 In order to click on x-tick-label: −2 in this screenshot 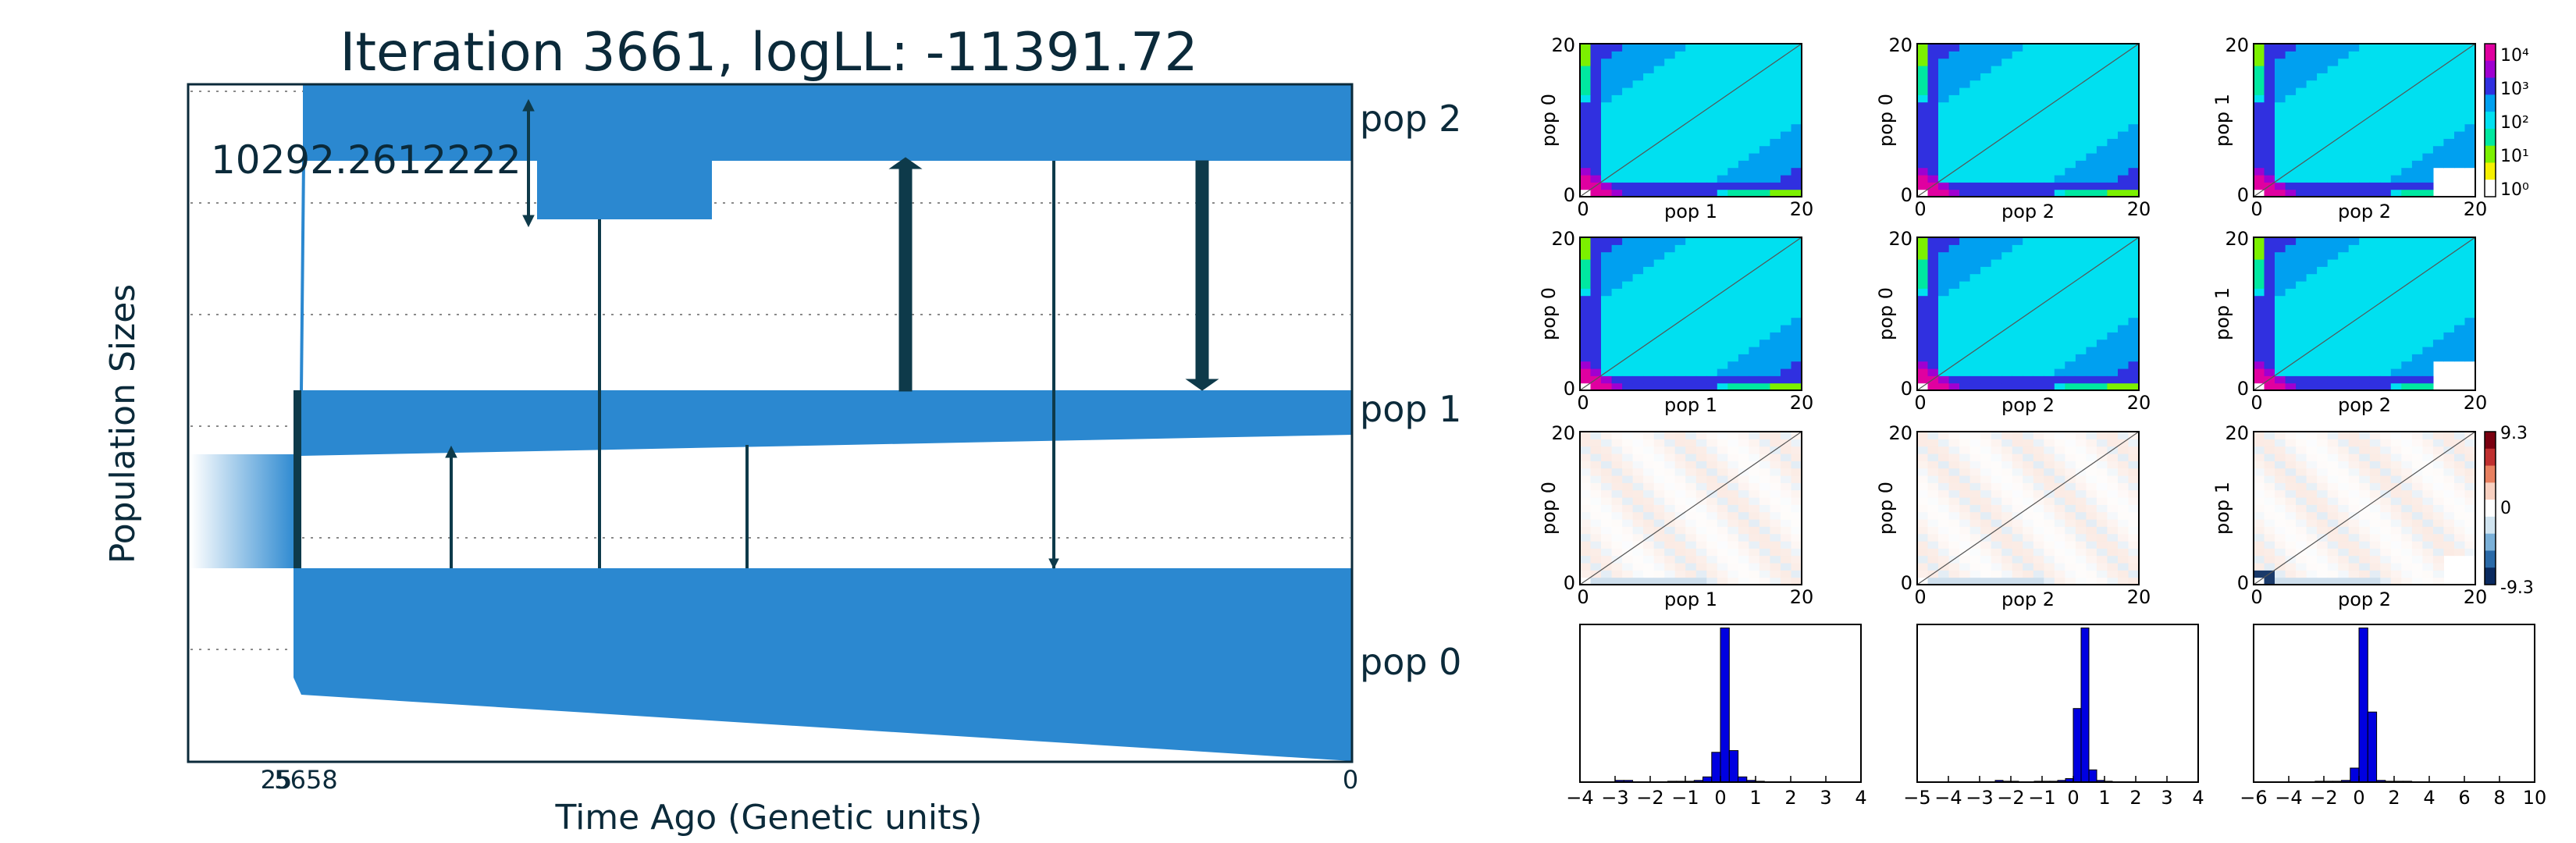, I will do `click(2323, 798)`.